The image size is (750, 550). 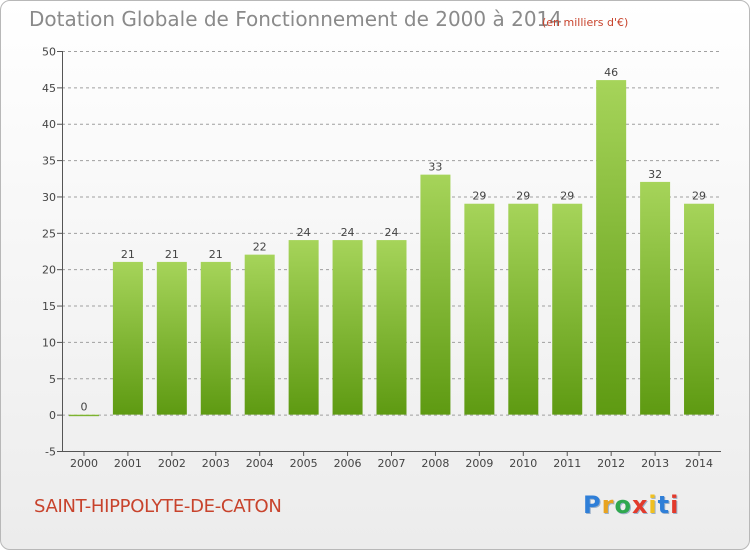 What do you see at coordinates (435, 463) in the screenshot?
I see `x-tick-label: 2008` at bounding box center [435, 463].